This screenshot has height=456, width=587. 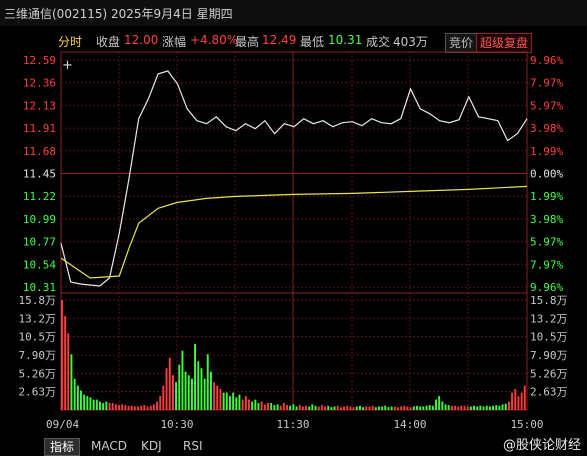 I want to click on window-title: 三维通信(002115) 2025年9月4日 星期四, so click(x=118, y=14).